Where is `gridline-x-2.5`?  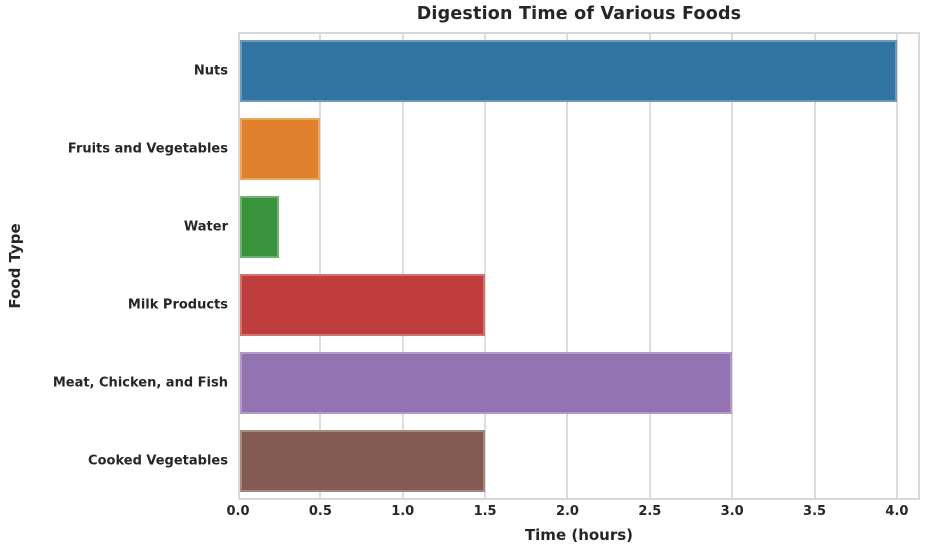 gridline-x-2.5 is located at coordinates (649, 266).